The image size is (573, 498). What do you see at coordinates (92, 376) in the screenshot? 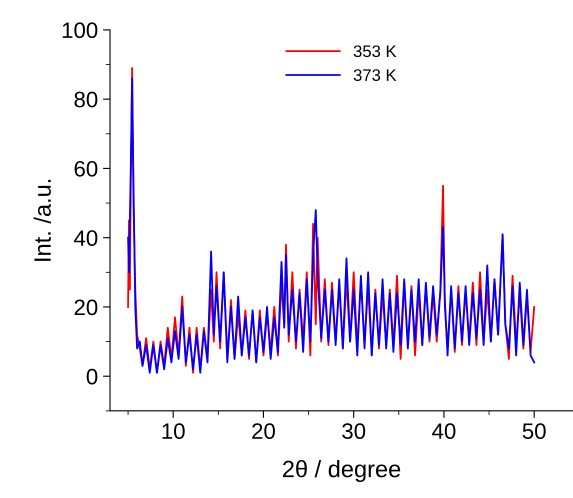
I see `y-tick-label: 0` at bounding box center [92, 376].